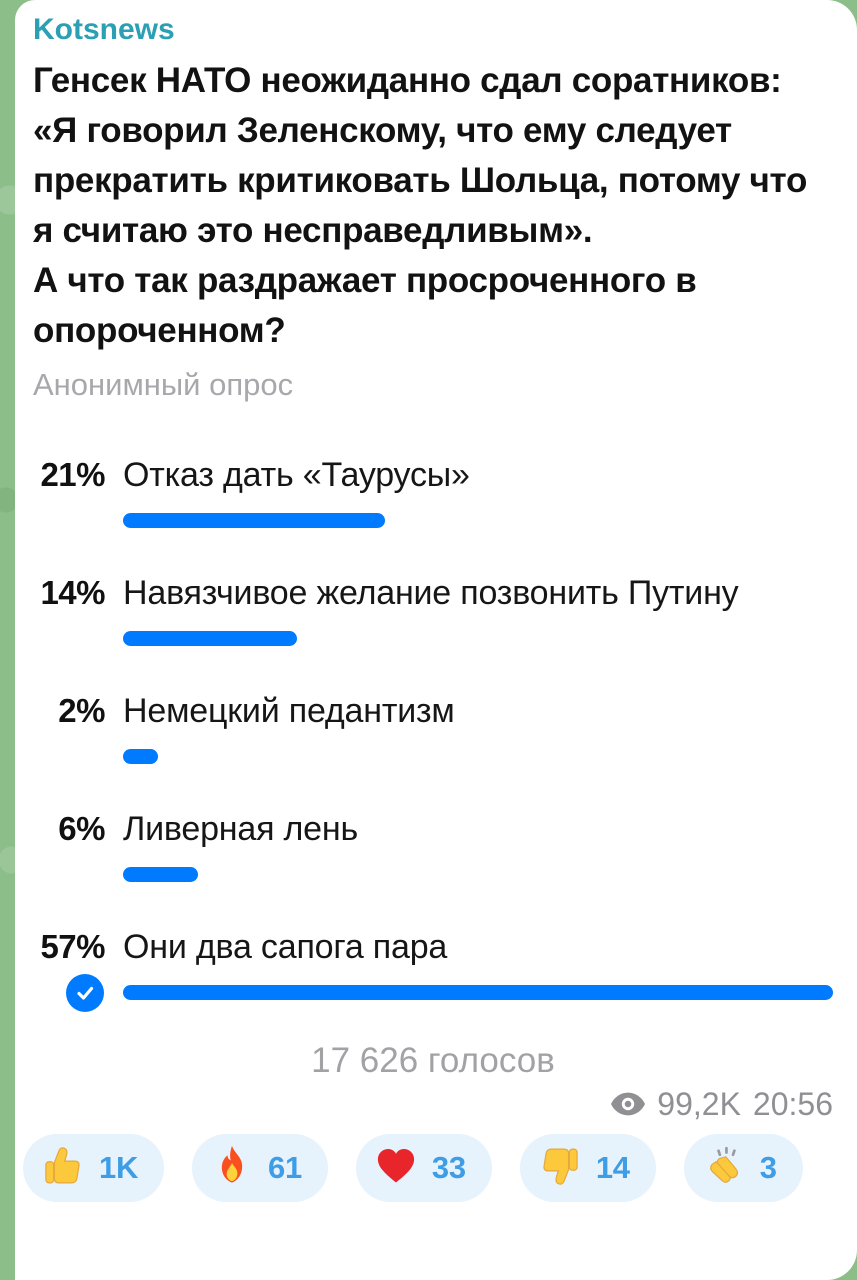  What do you see at coordinates (72, 946) in the screenshot?
I see `option-percent: 57%` at bounding box center [72, 946].